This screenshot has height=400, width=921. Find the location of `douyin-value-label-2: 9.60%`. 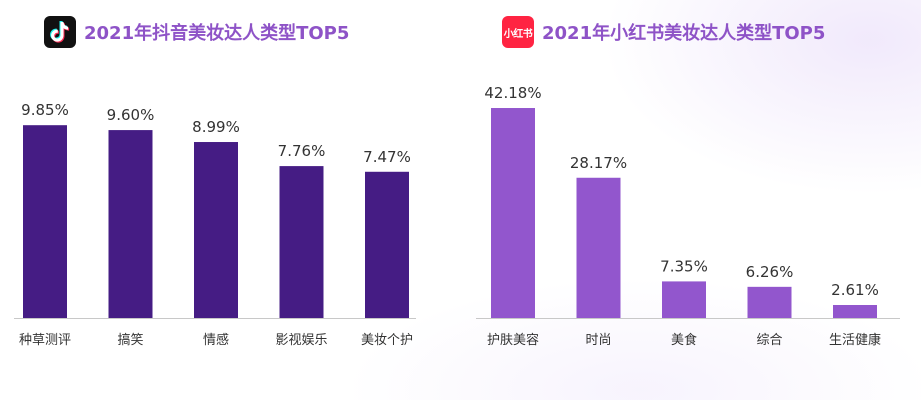

douyin-value-label-2: 9.60% is located at coordinates (131, 115).